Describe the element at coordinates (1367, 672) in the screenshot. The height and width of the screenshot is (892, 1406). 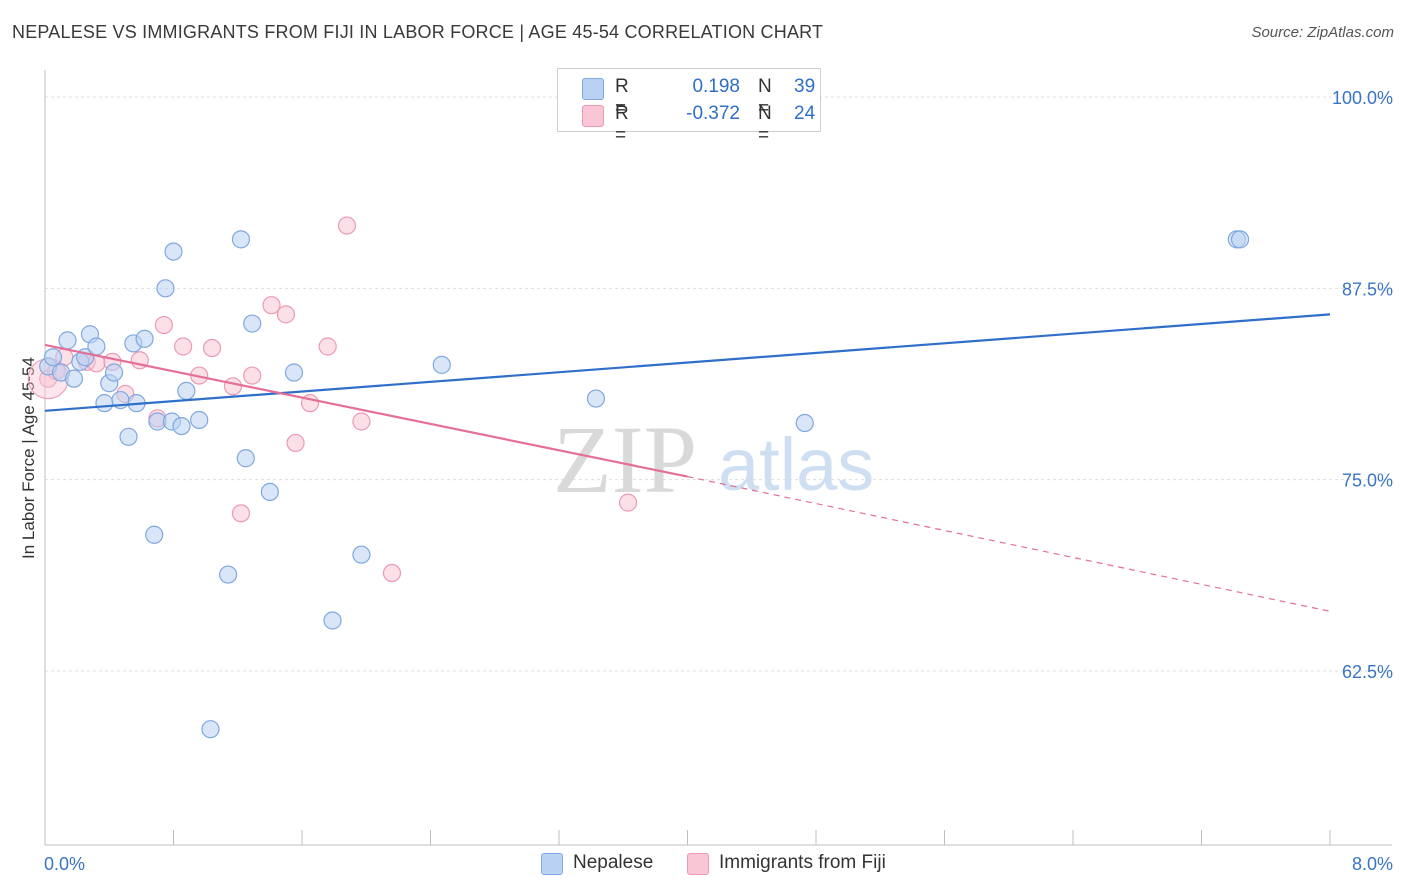
I see `y-tick-label: 62.5%` at that location.